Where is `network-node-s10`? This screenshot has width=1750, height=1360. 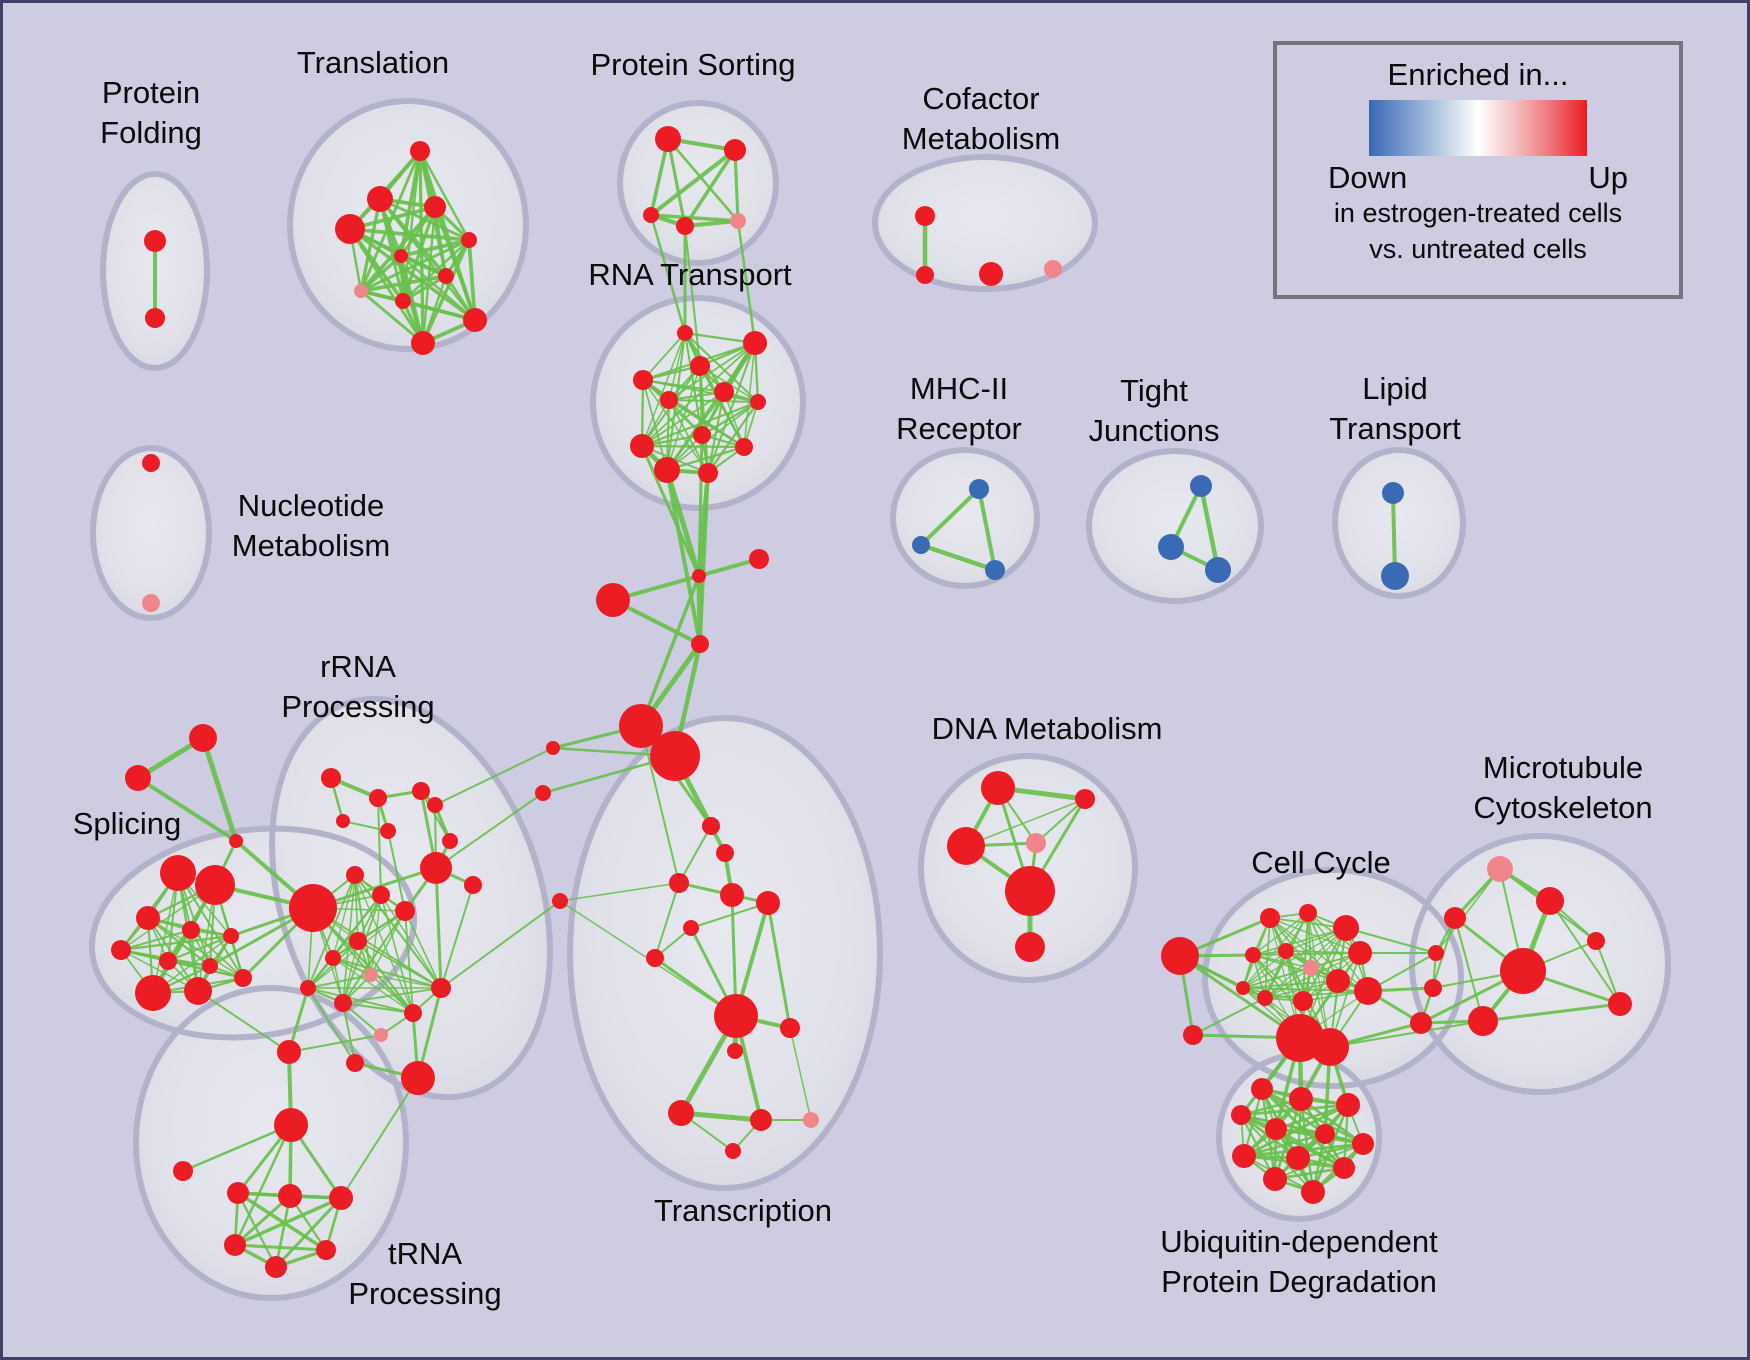 network-node-s10 is located at coordinates (198, 991).